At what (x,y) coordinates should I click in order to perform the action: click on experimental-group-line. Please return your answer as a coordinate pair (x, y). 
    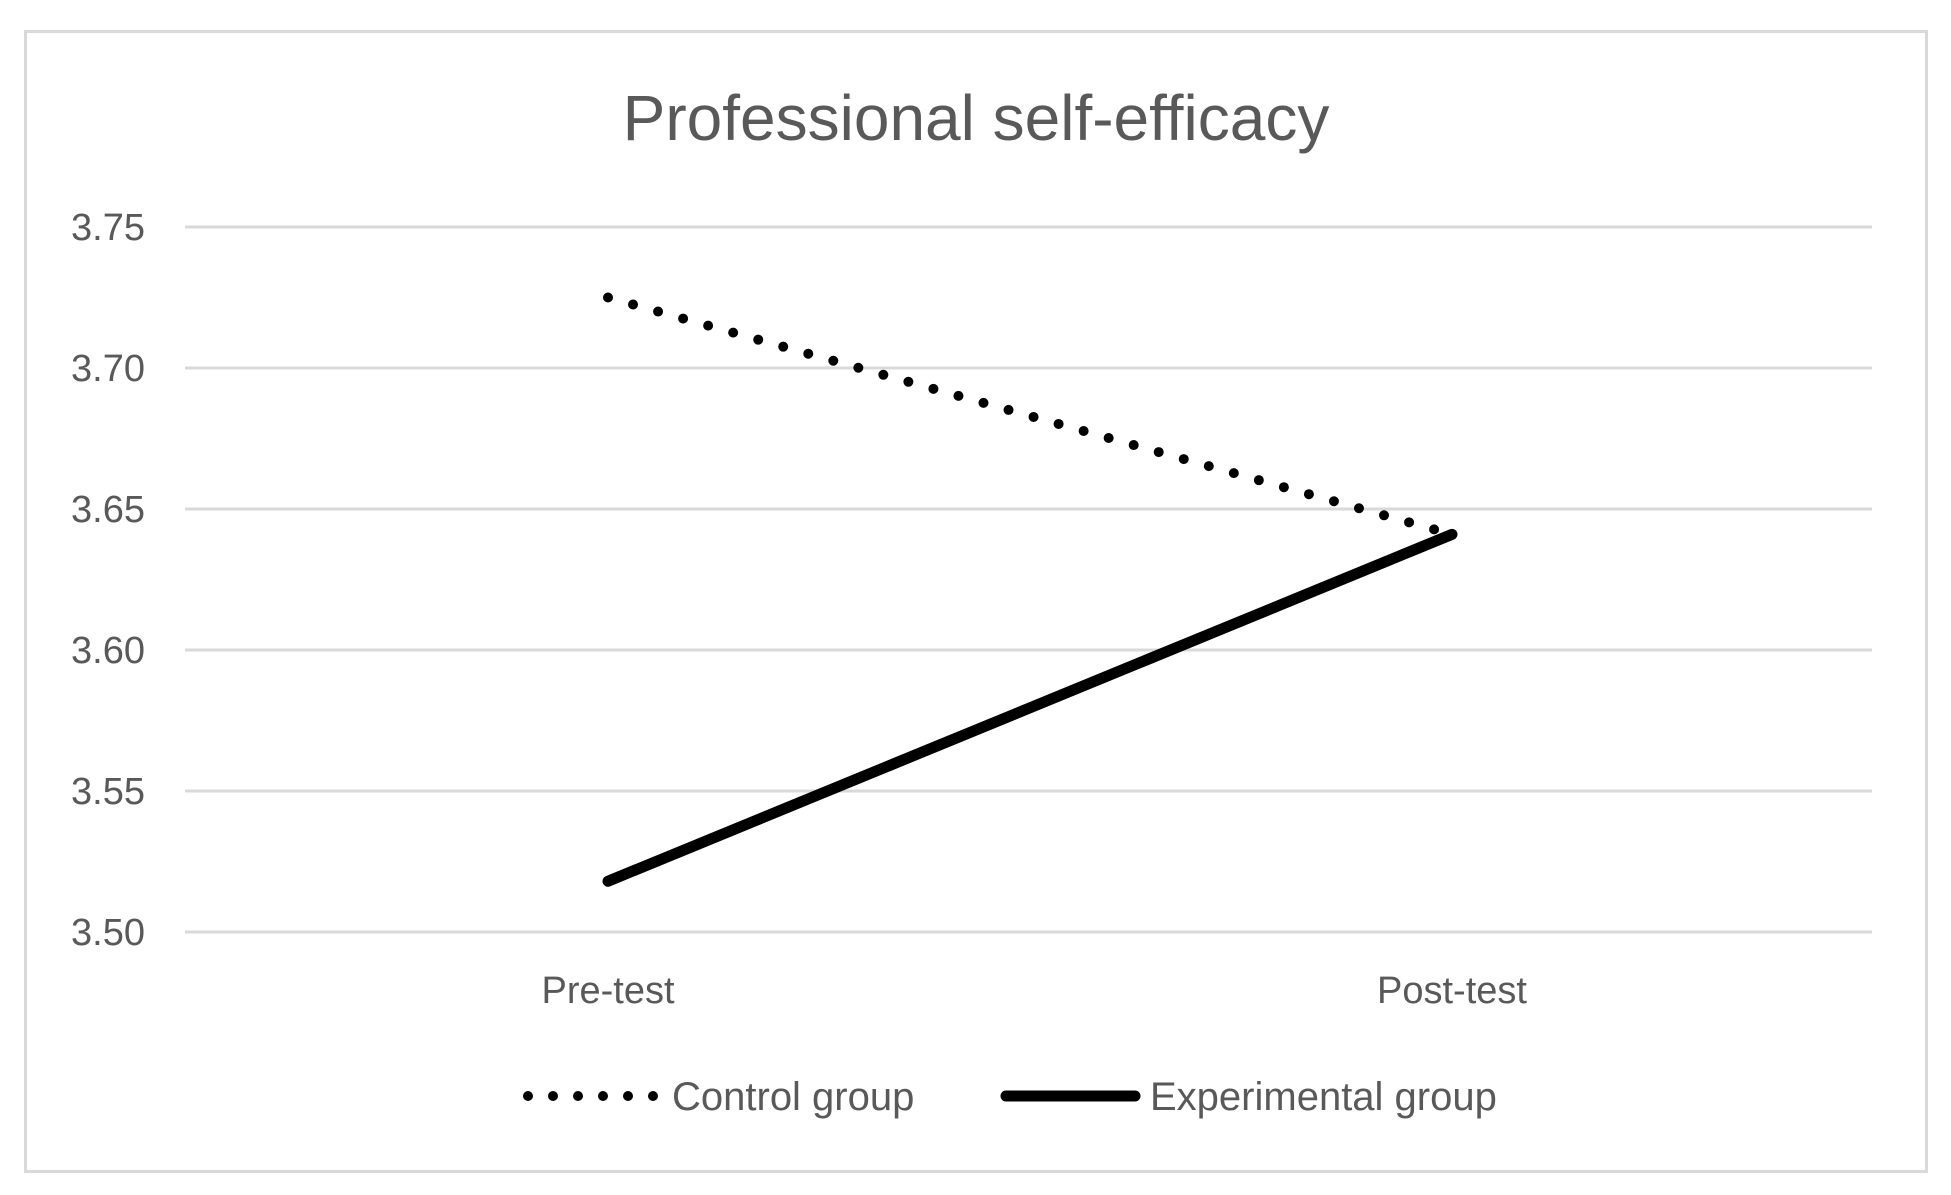
    Looking at the image, I should click on (1030, 707).